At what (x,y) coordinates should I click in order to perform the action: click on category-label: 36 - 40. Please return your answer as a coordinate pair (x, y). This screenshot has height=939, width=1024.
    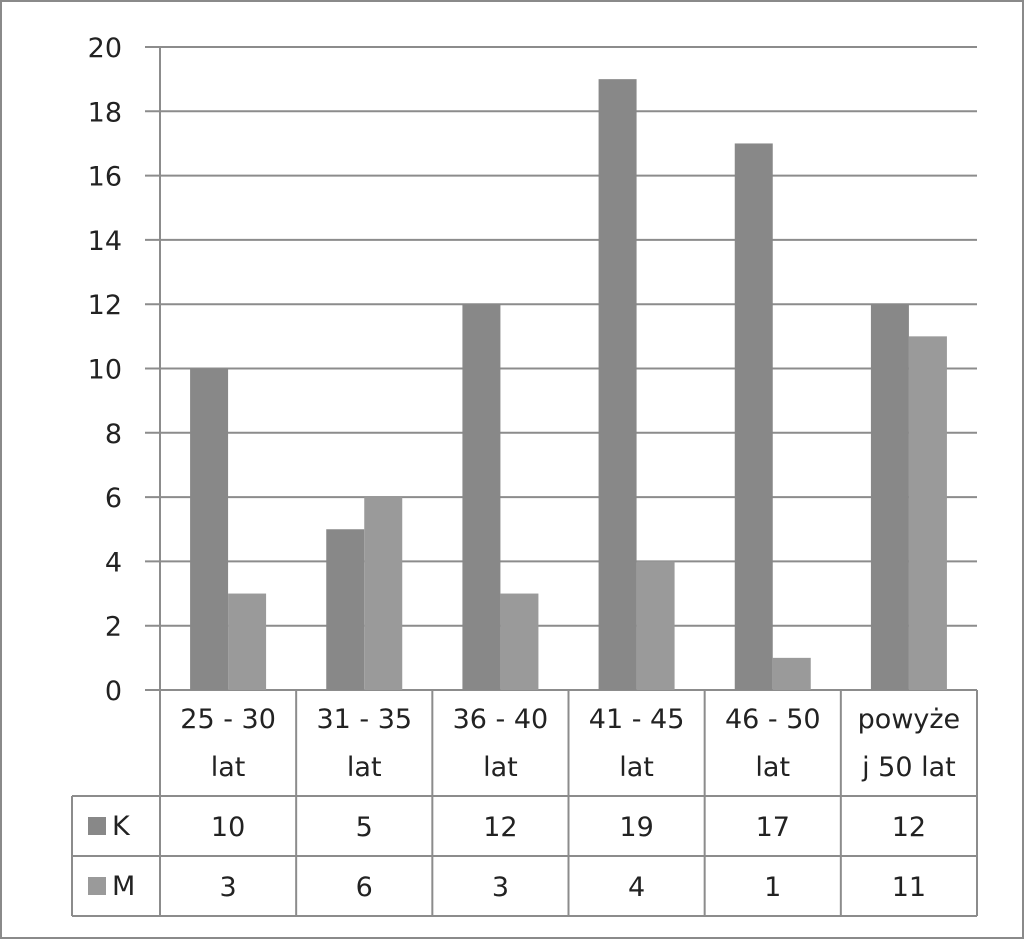
    Looking at the image, I should click on (501, 719).